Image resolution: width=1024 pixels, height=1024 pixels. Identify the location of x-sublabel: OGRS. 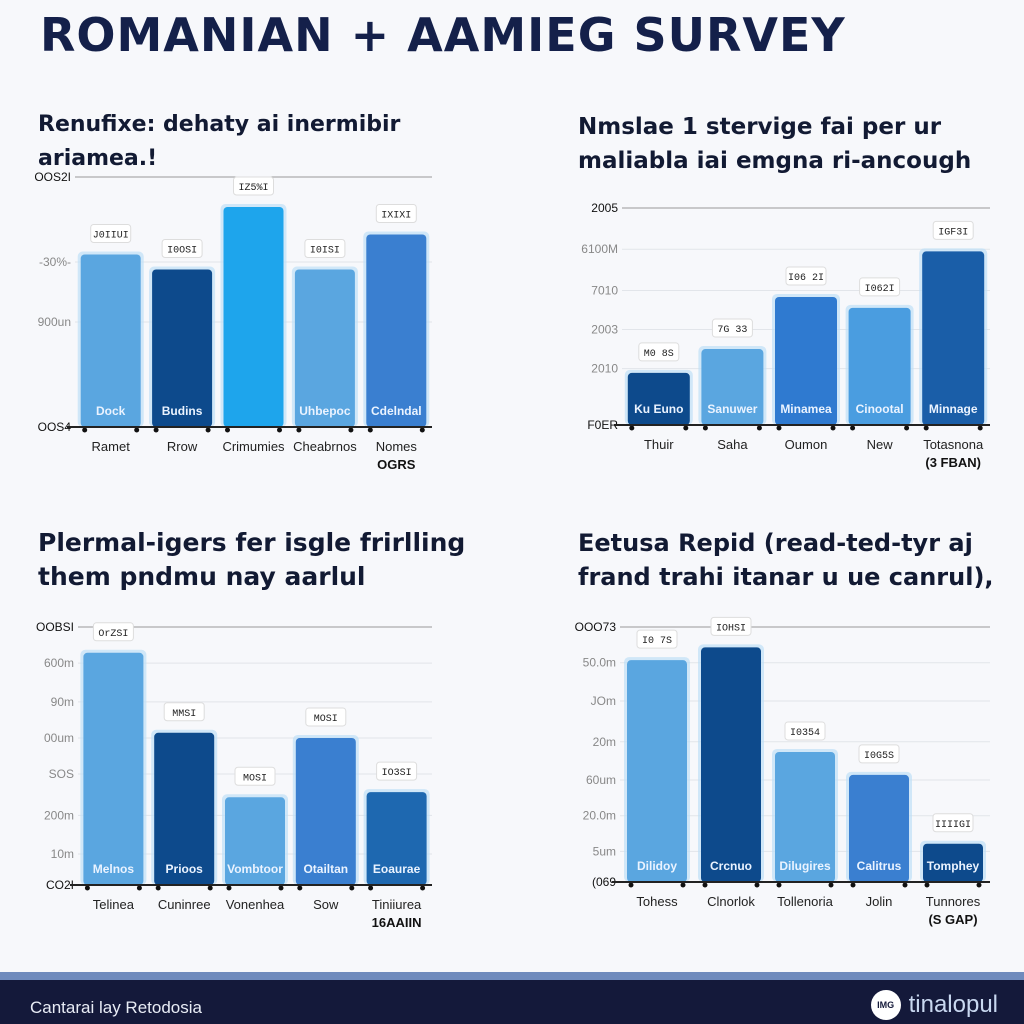
(396, 464).